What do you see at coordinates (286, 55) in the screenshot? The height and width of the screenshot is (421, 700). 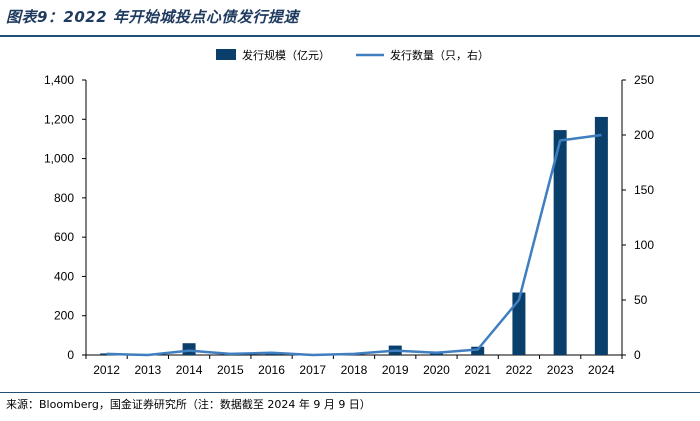 I see `legend-bar-label: 发行规模（亿元）` at bounding box center [286, 55].